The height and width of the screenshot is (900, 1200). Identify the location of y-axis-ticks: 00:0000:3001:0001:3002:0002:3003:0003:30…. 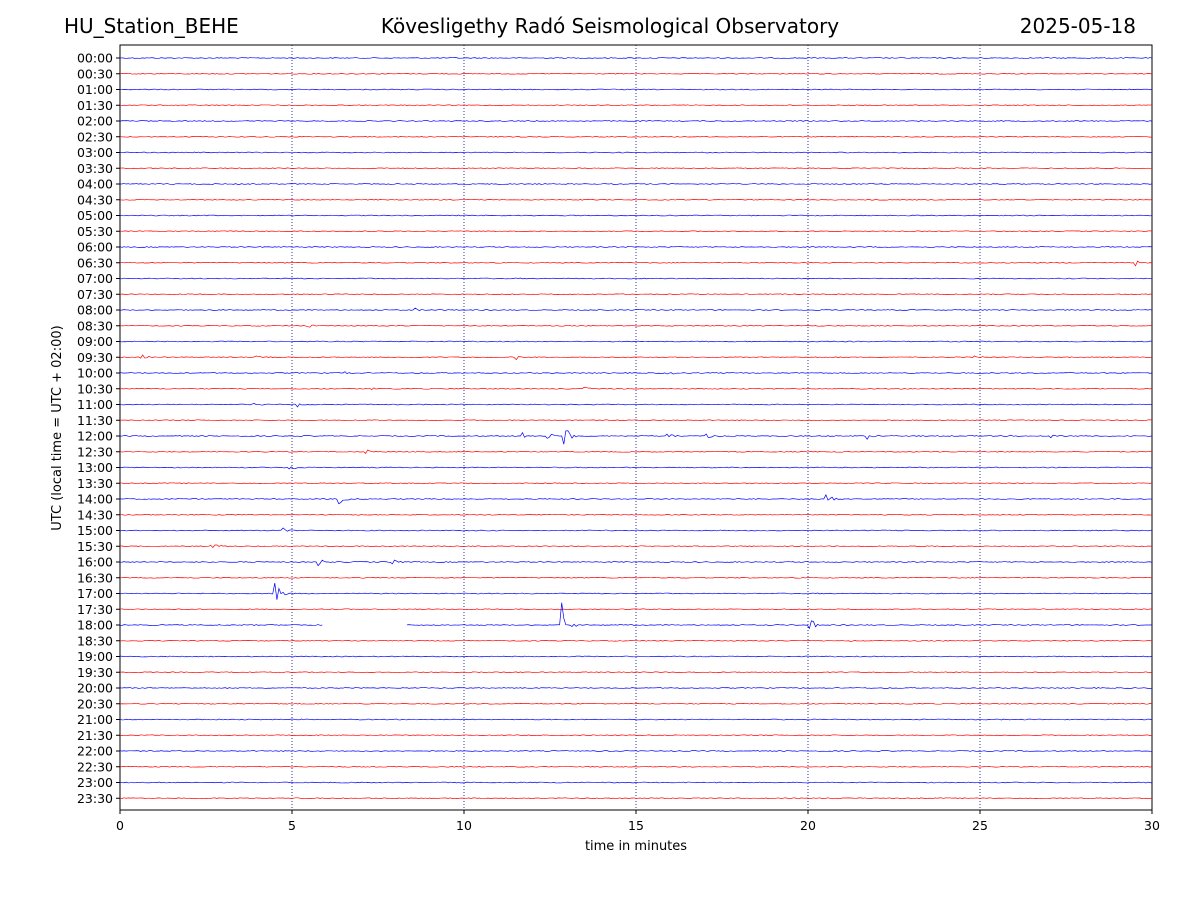
(98, 428).